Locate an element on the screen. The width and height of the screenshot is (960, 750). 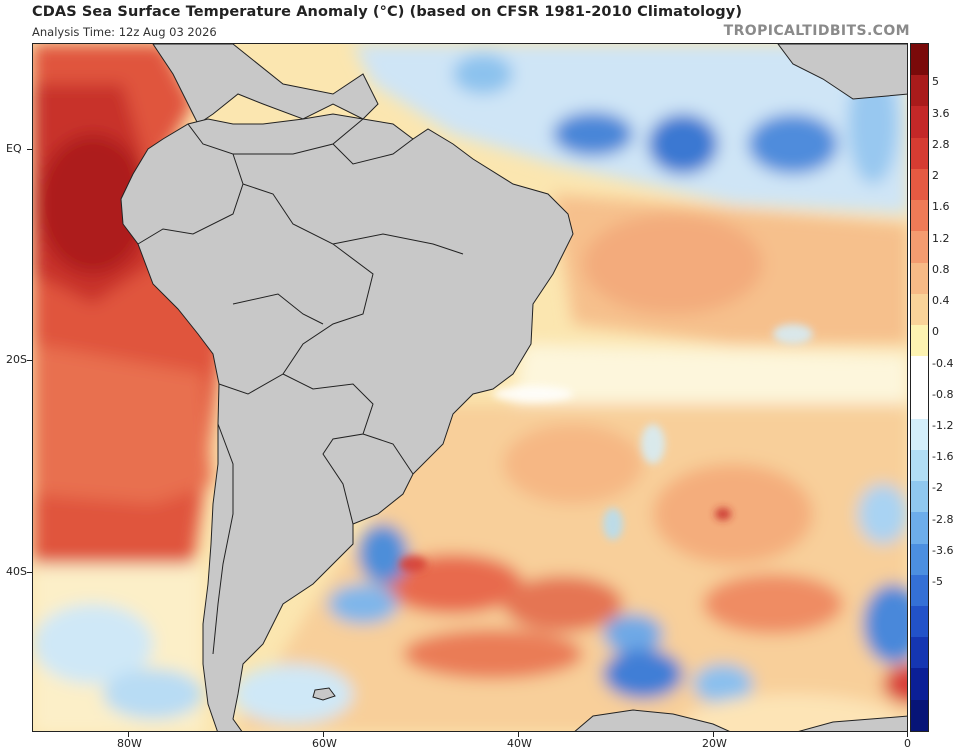
lat-label-40s: 40S is located at coordinates (16, 571).